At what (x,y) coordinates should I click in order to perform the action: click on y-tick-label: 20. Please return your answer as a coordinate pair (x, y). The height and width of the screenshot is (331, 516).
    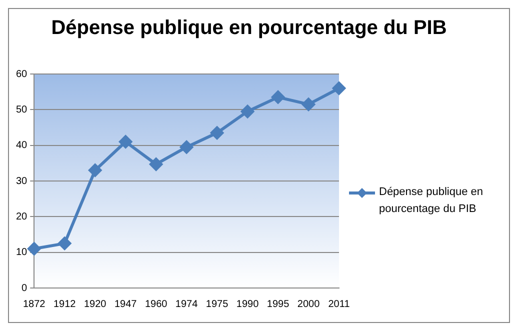
    Looking at the image, I should click on (22, 216).